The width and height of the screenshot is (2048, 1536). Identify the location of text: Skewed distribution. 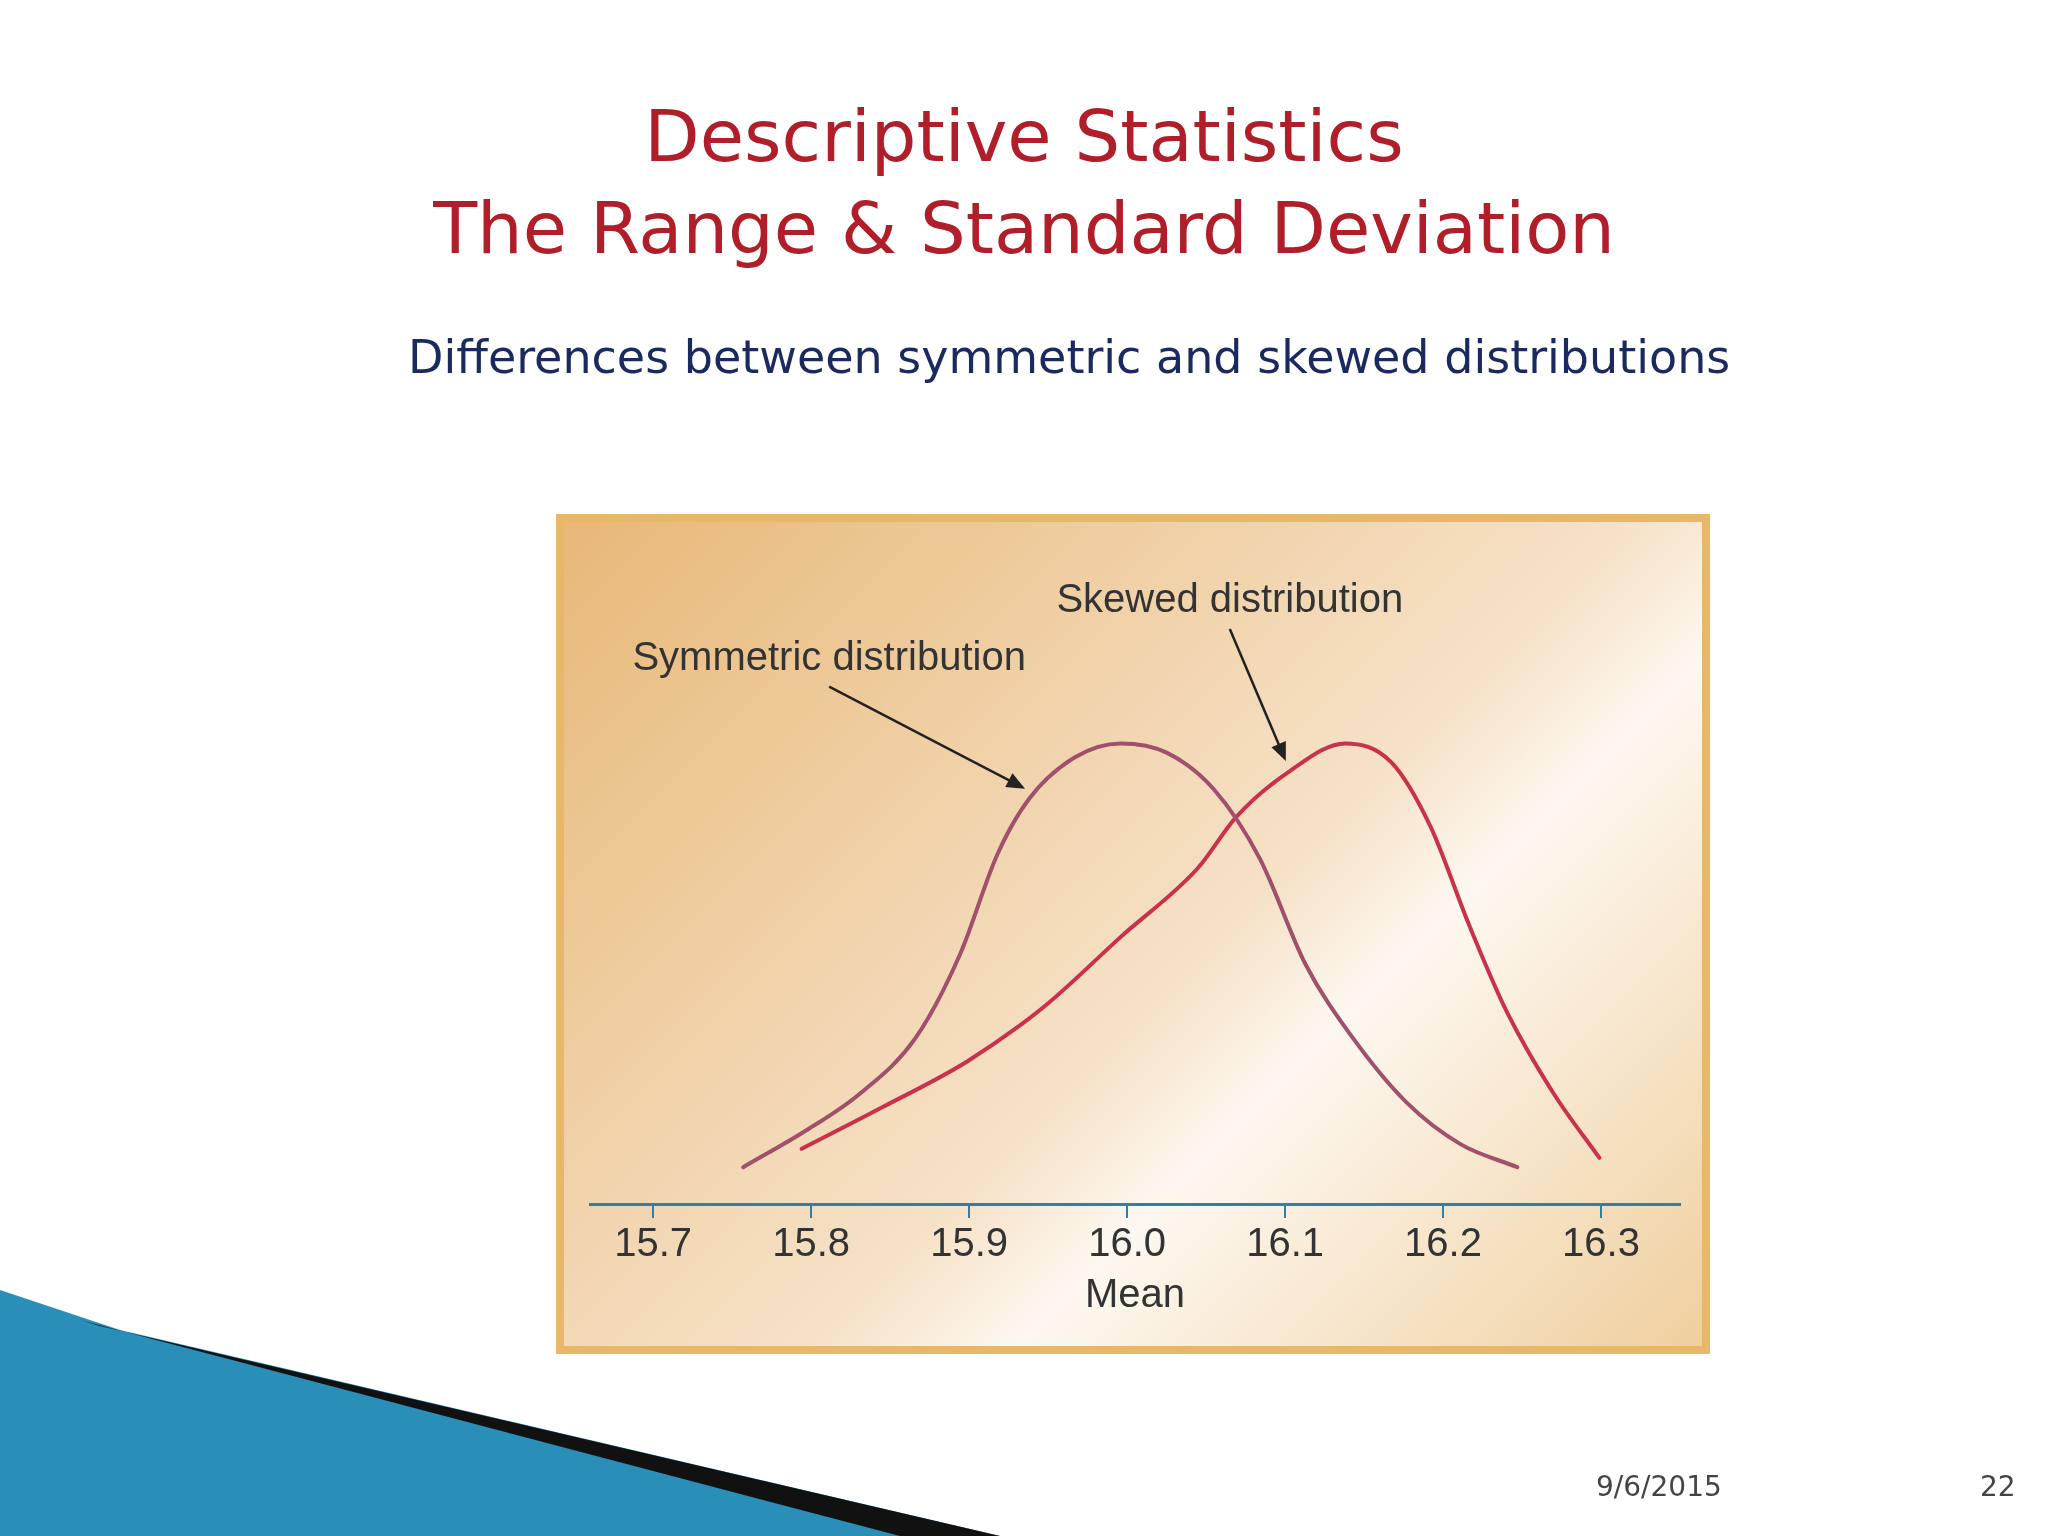
(1230, 598).